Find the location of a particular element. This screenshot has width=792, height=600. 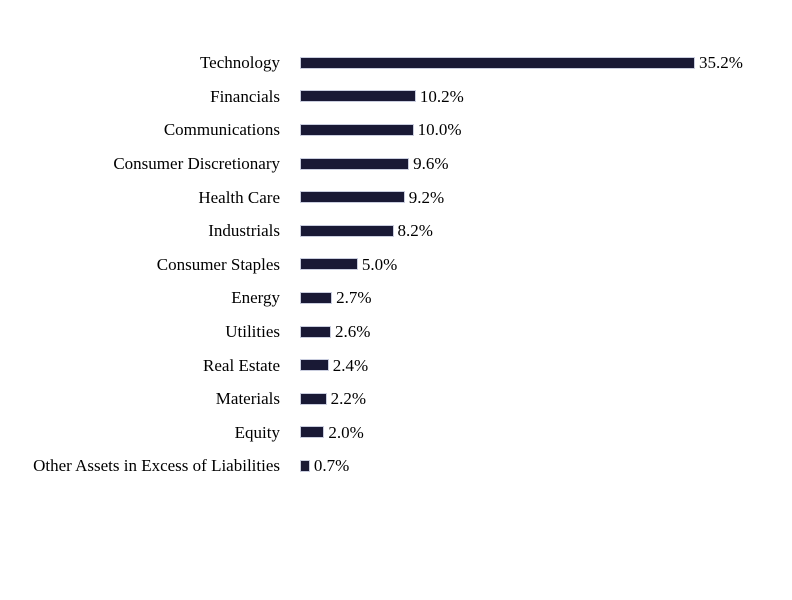

category-label: Equity is located at coordinates (257, 432).